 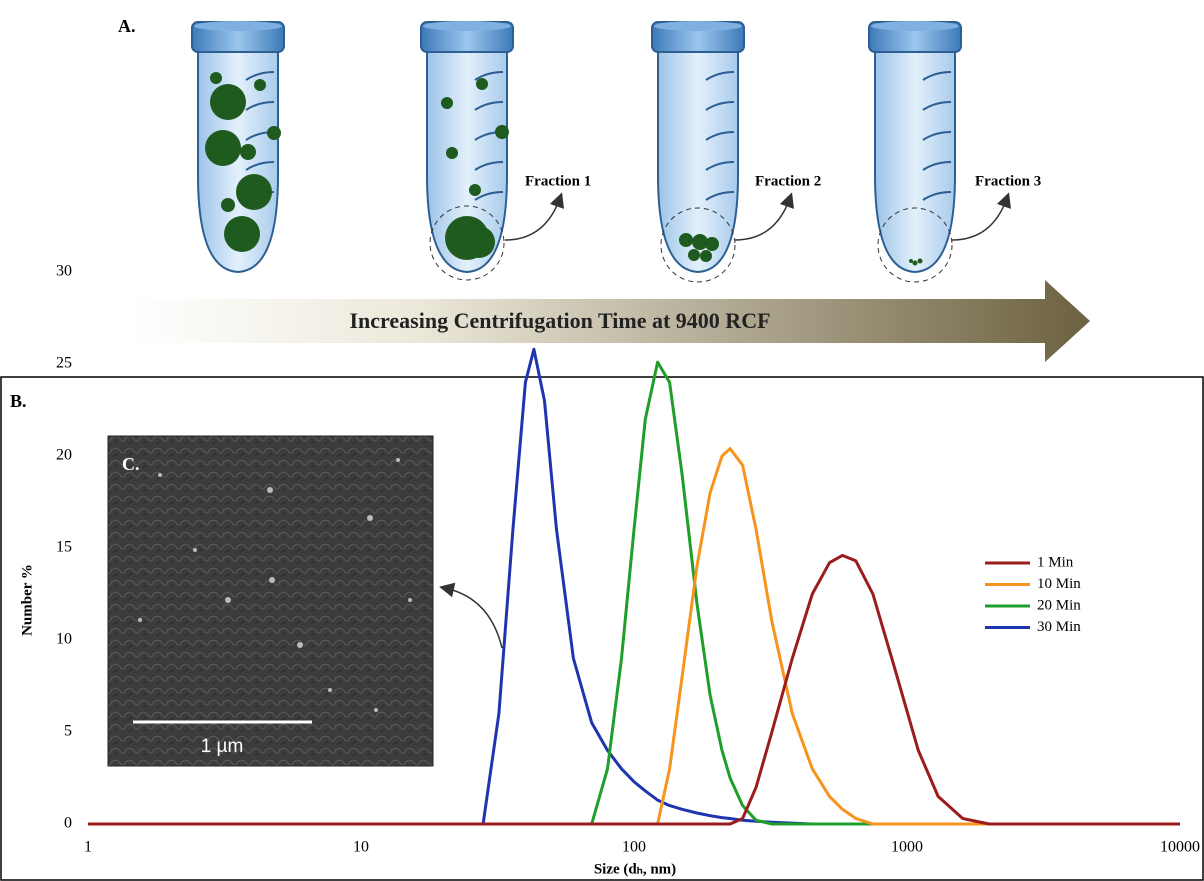 I want to click on y-axis-label: Number %, so click(x=27, y=600).